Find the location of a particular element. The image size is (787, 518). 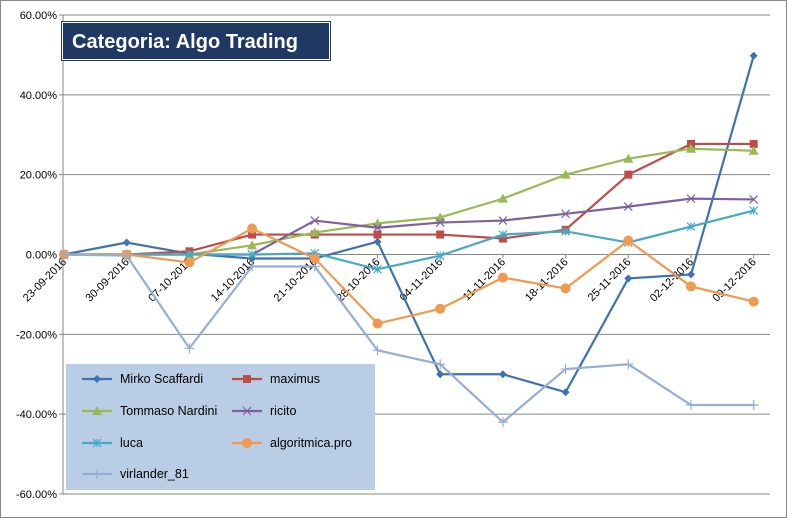

y-tick-label: 40.00% is located at coordinates (39, 96).